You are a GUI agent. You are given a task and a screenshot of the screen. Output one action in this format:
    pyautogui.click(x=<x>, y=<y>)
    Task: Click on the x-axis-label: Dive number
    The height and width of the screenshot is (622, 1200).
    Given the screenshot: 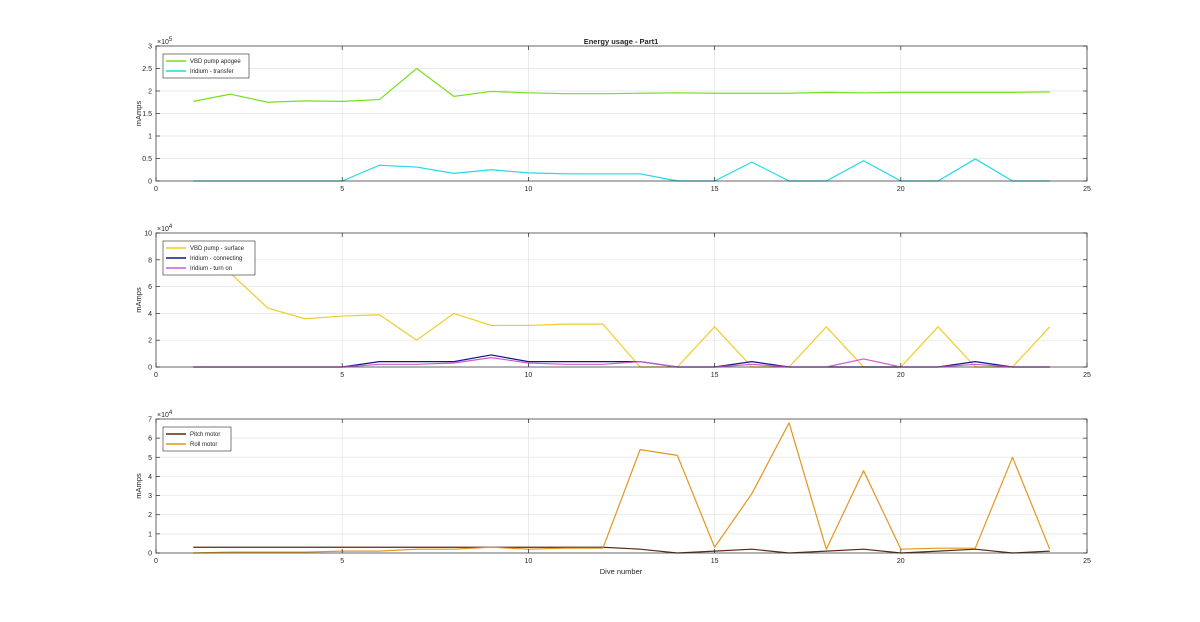 What is the action you would take?
    pyautogui.click(x=621, y=571)
    